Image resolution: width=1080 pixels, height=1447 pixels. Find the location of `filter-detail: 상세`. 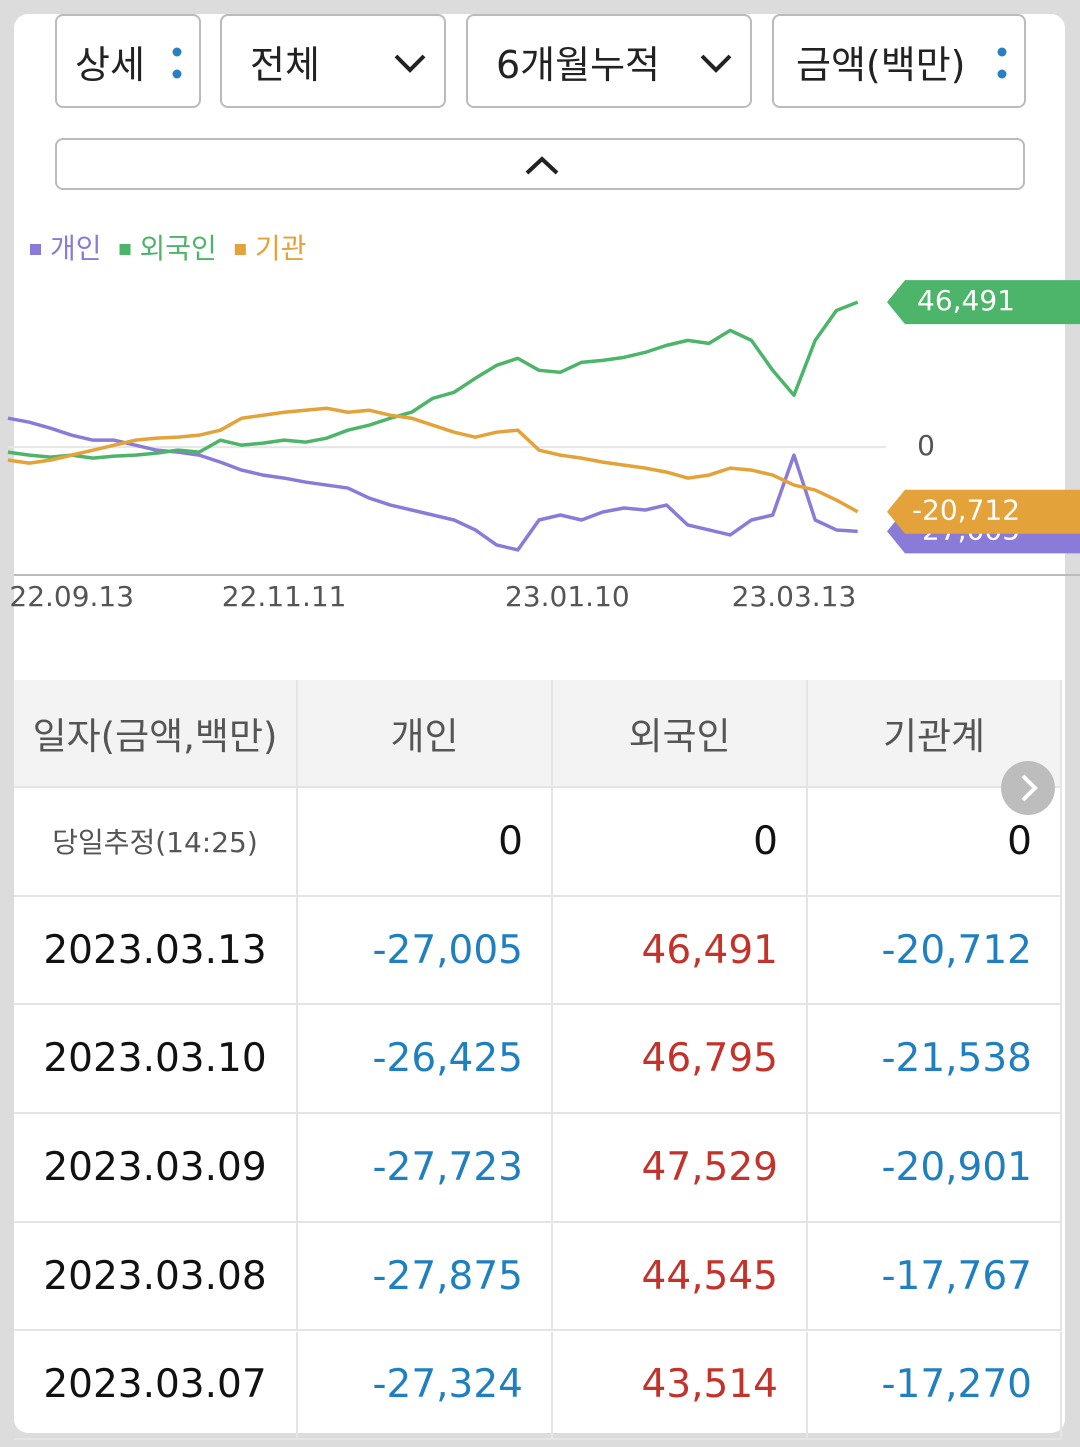

filter-detail: 상세 is located at coordinates (128, 61).